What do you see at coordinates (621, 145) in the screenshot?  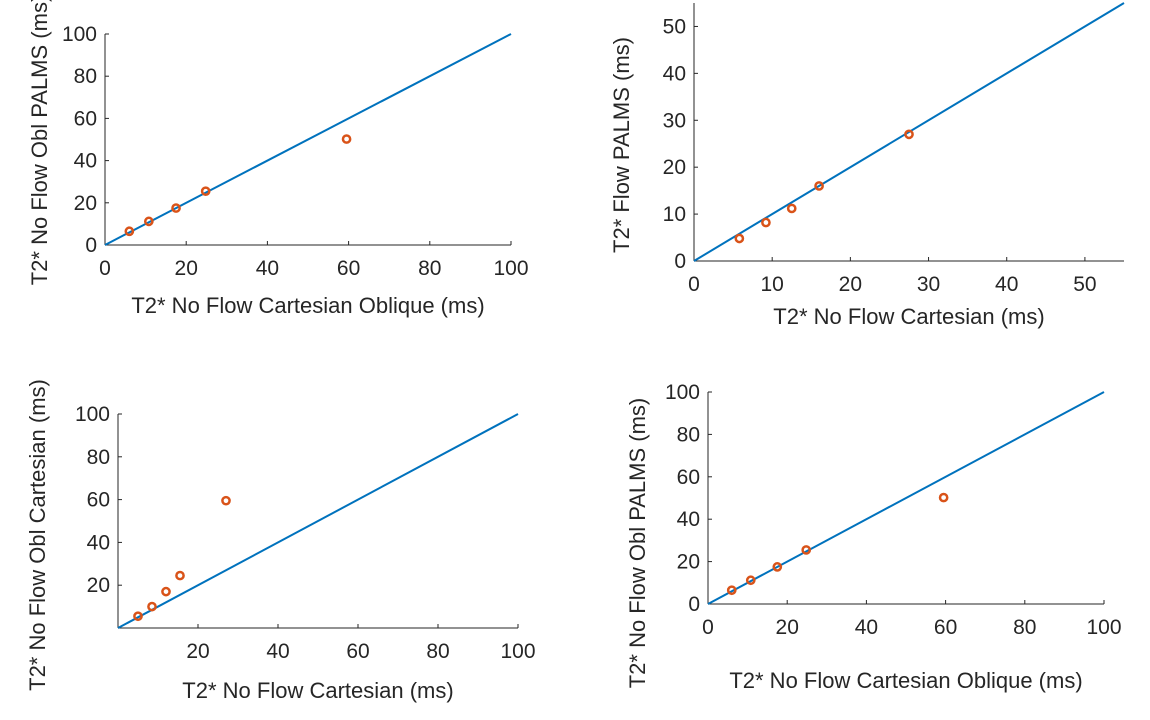 I see `y-axis-label: T2* Flow PALMS (ms)` at bounding box center [621, 145].